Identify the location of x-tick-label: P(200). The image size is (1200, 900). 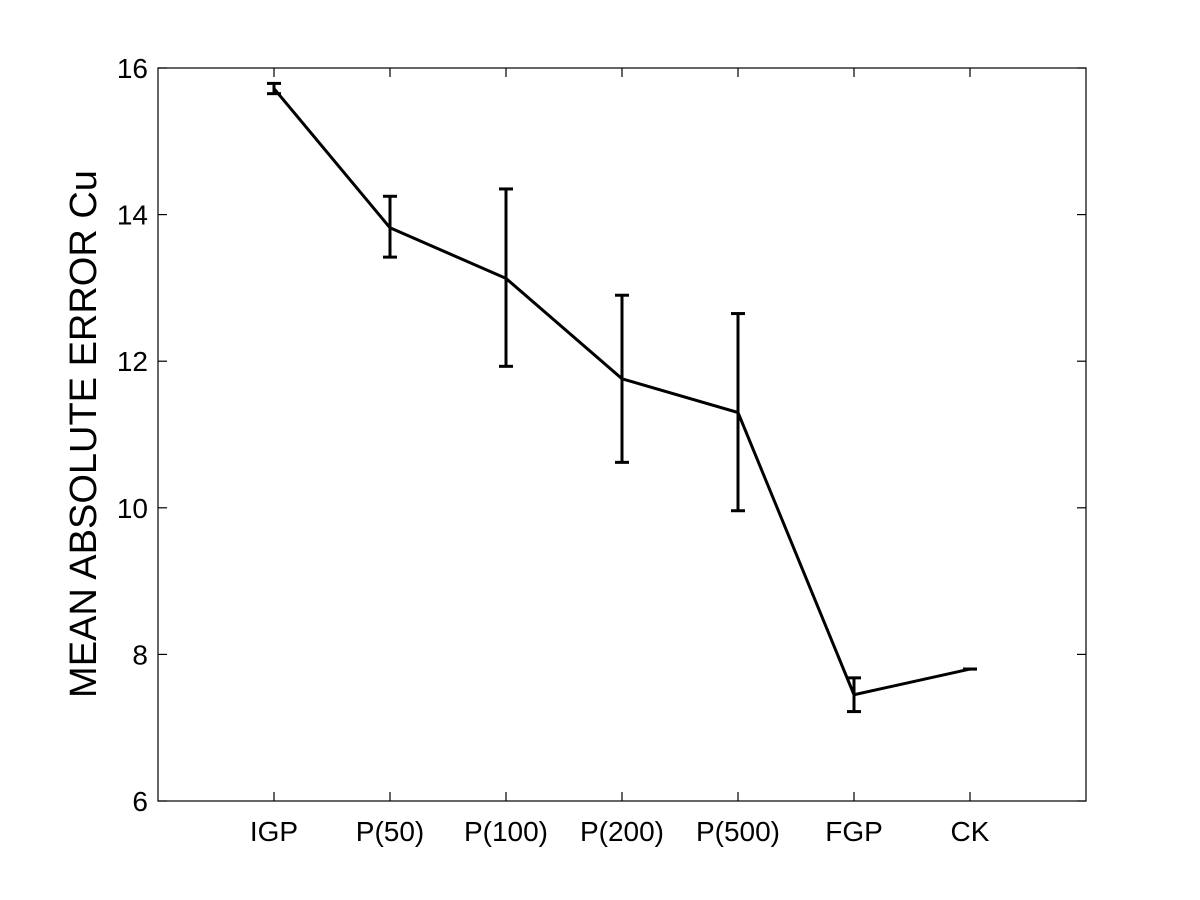
(622, 831).